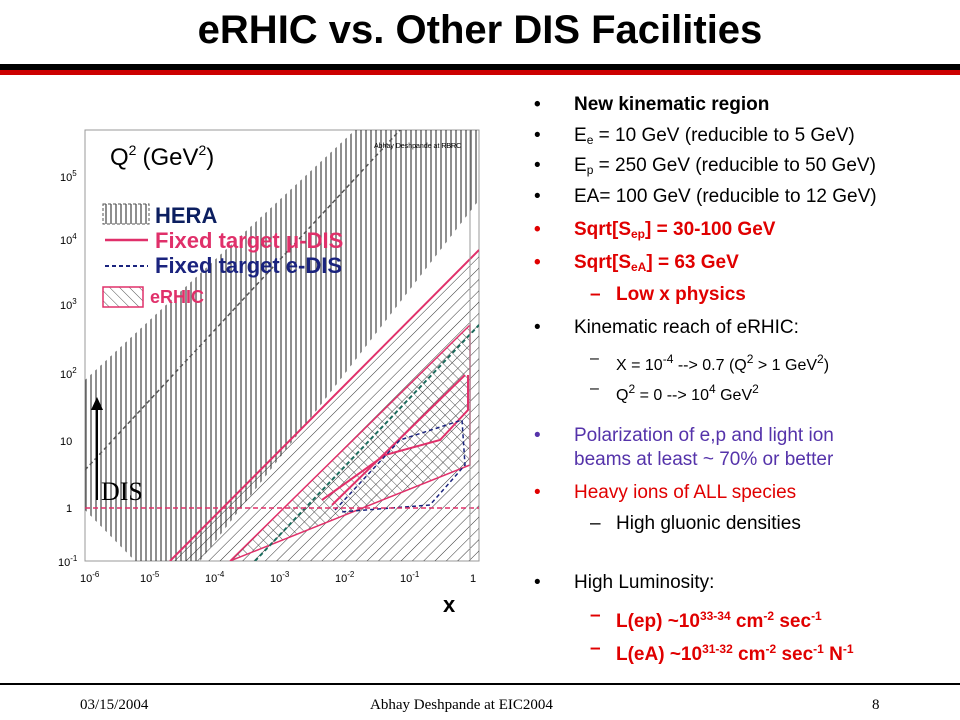  Describe the element at coordinates (480, 30) in the screenshot. I see `slide-title: eRHIC vs. Other DIS Facilities` at that location.